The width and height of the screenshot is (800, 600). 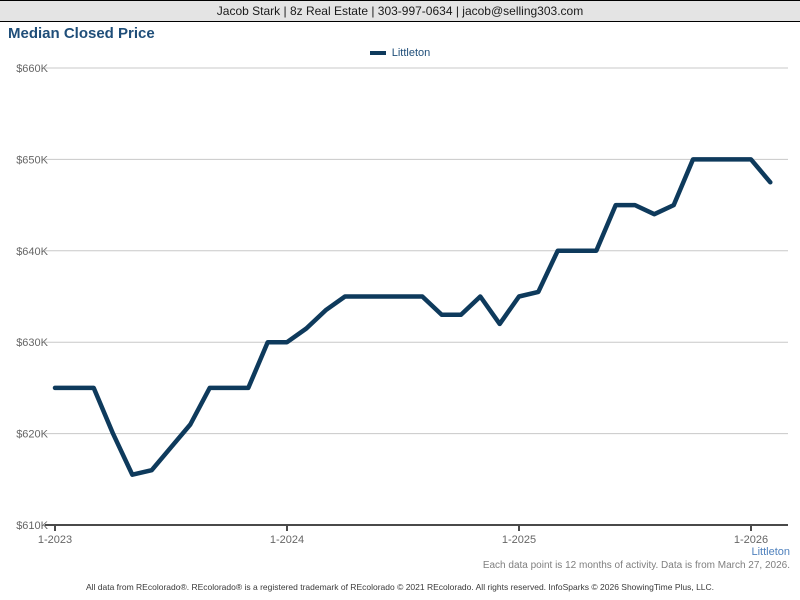 What do you see at coordinates (32, 435) in the screenshot?
I see `y-axis-label: $620K` at bounding box center [32, 435].